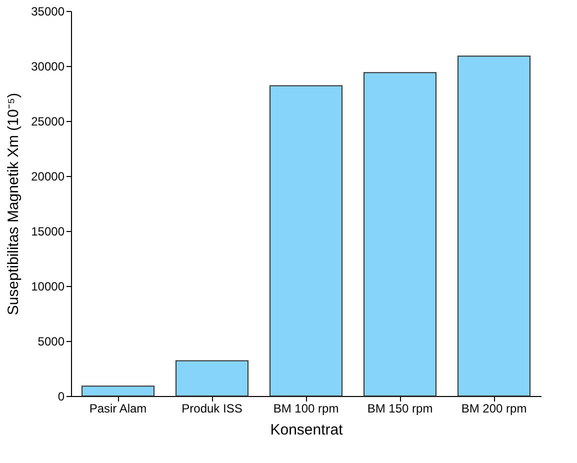 This screenshot has width=577, height=463. What do you see at coordinates (51, 341) in the screenshot?
I see `y-tick-label: 5000` at bounding box center [51, 341].